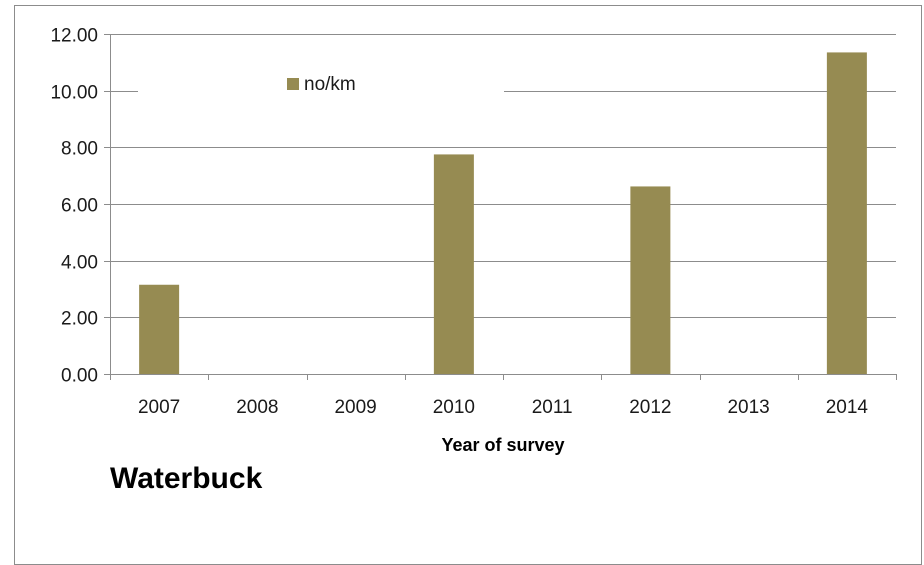 The height and width of the screenshot is (565, 924). I want to click on y-tick-label: 4.00, so click(79, 263).